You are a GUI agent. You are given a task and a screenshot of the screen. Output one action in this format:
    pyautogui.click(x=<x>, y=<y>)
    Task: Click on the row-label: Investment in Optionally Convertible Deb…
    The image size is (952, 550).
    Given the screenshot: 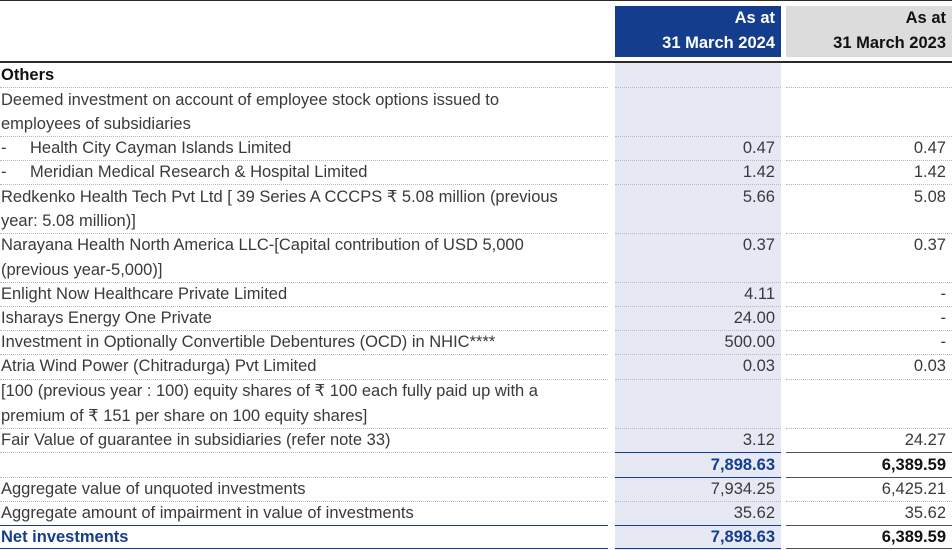 What is the action you would take?
    pyautogui.click(x=248, y=342)
    